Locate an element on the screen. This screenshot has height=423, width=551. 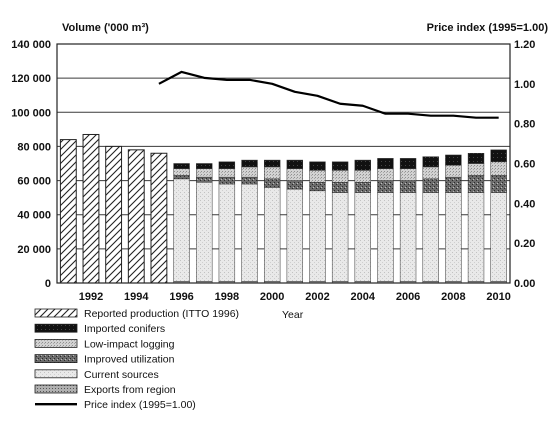
bar-current-2003 is located at coordinates (340, 237).